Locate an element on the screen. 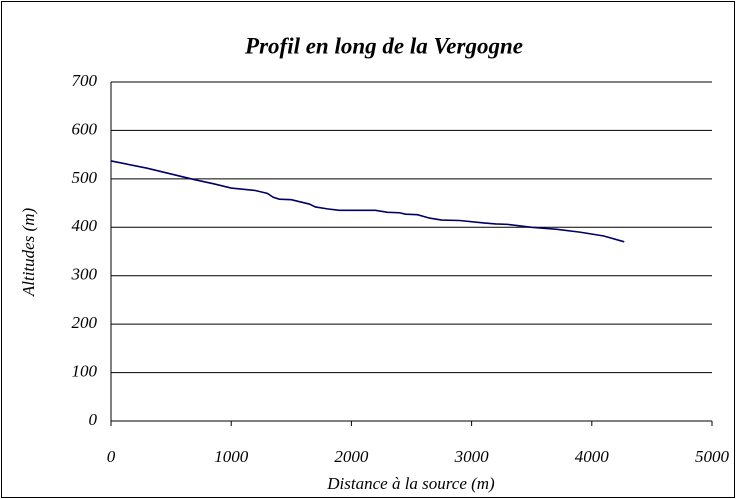 Image resolution: width=736 pixels, height=499 pixels. data-line is located at coordinates (367, 201).